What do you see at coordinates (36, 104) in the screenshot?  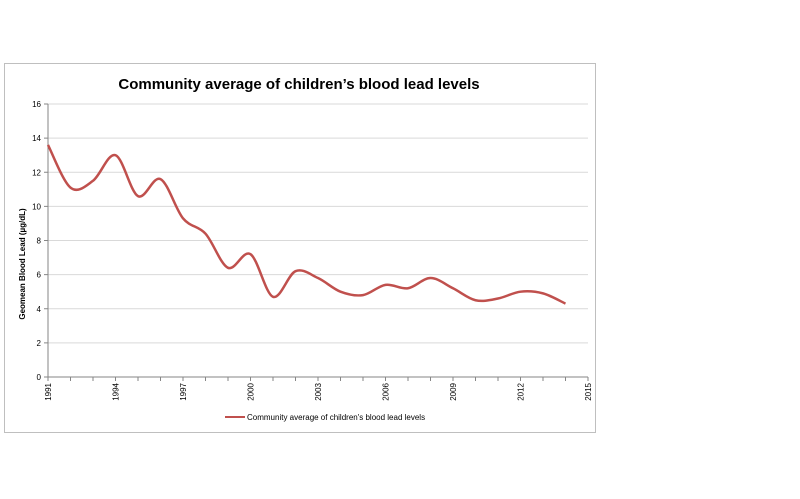 I see `y-tick-label: 16` at bounding box center [36, 104].